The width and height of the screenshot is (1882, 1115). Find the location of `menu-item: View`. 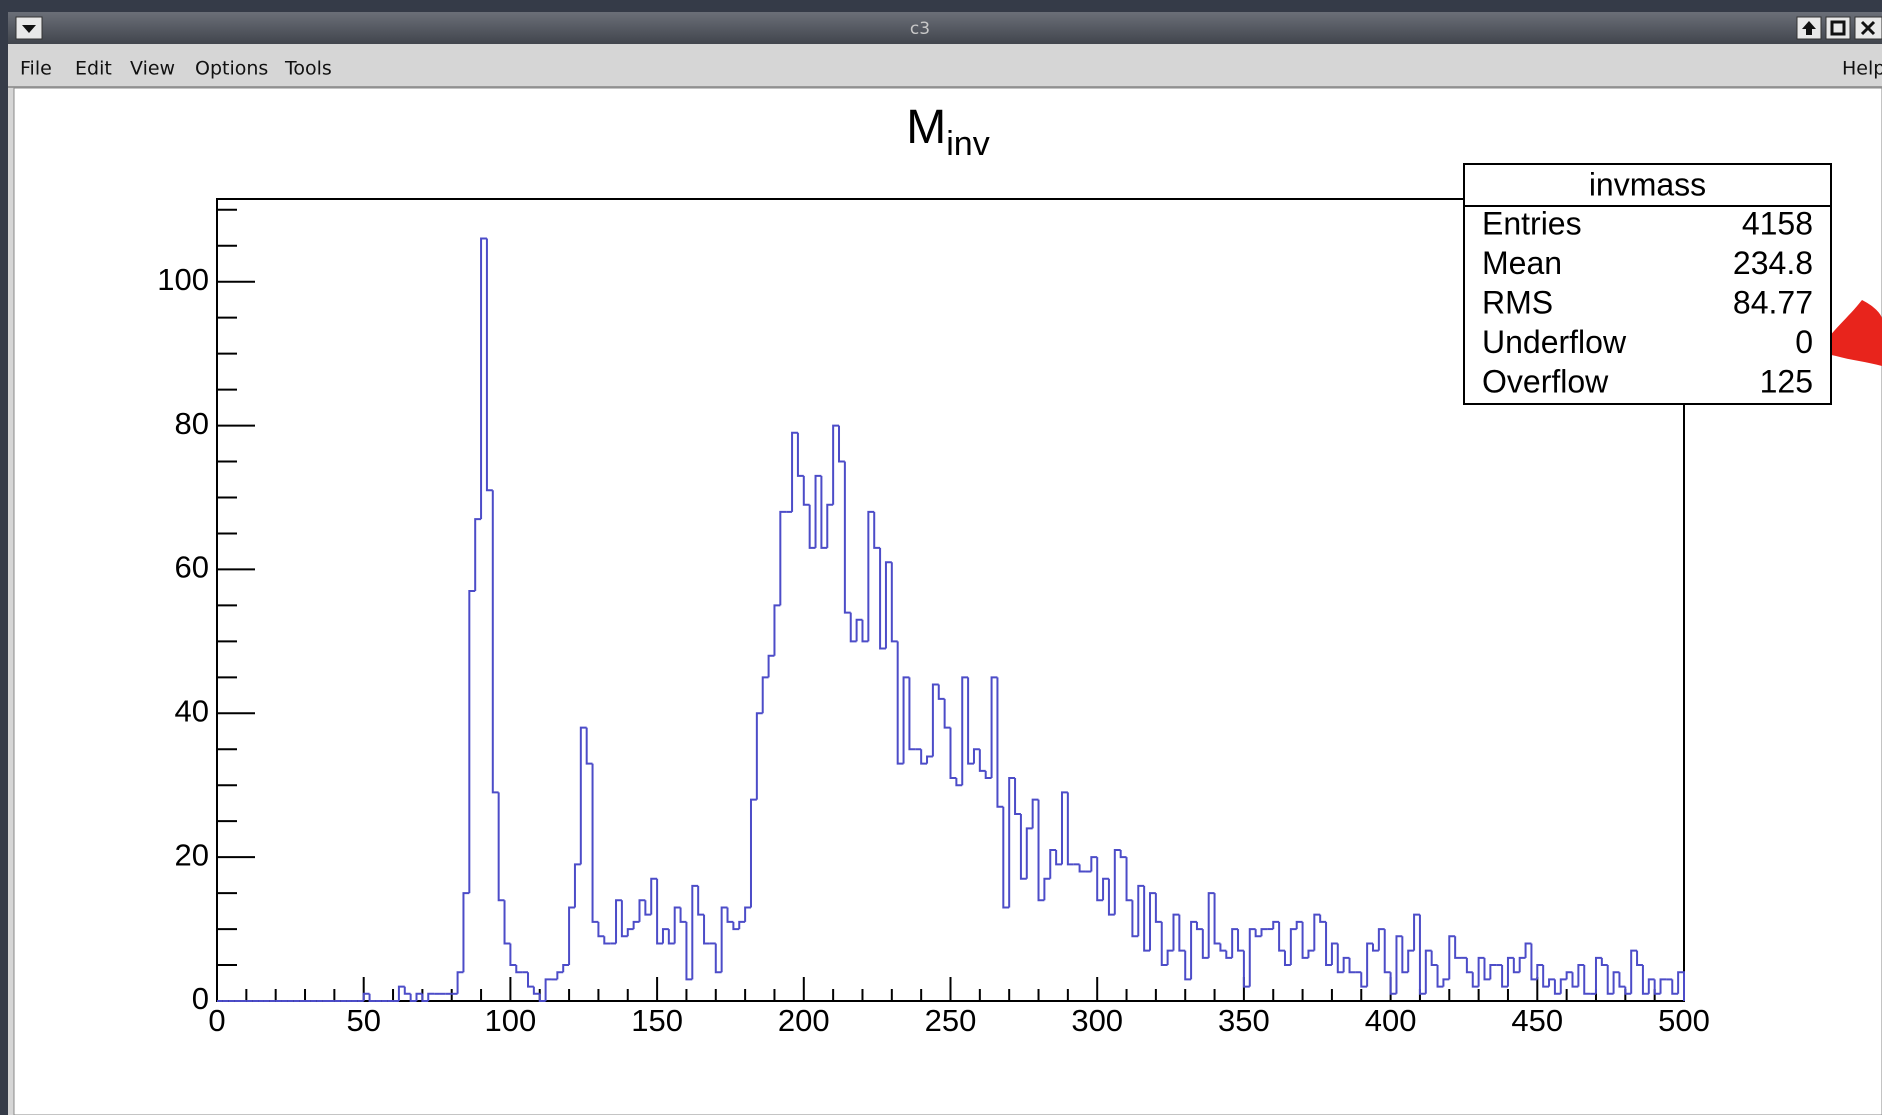

menu-item: View is located at coordinates (152, 69).